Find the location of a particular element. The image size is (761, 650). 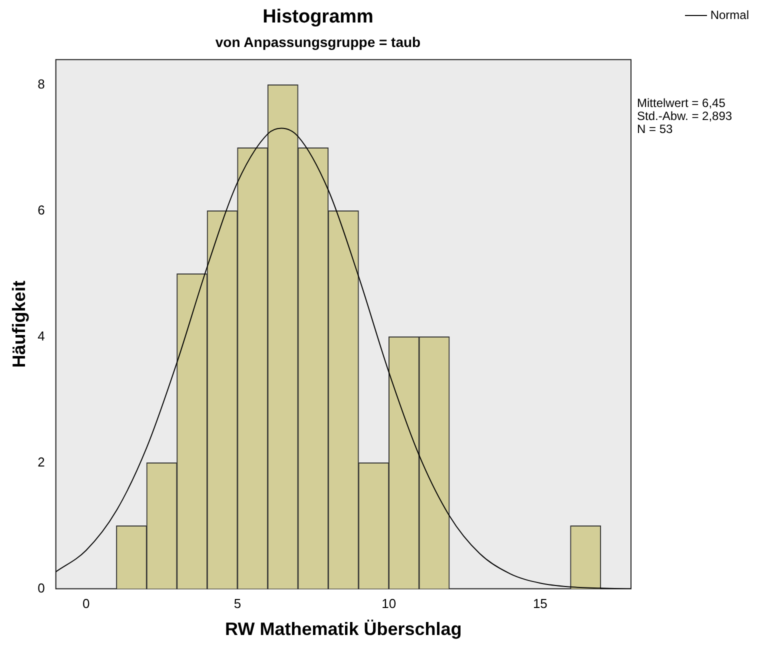

x-tick-label: 0 is located at coordinates (86, 604).